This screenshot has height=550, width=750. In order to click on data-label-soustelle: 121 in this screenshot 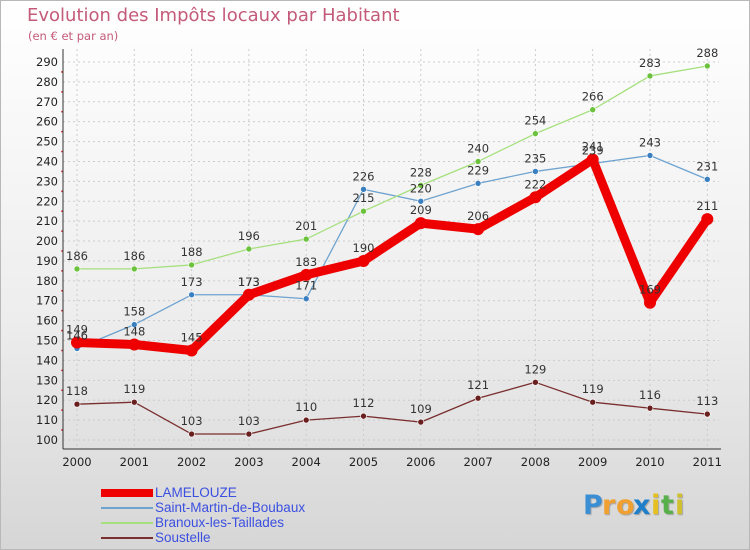, I will do `click(478, 385)`.